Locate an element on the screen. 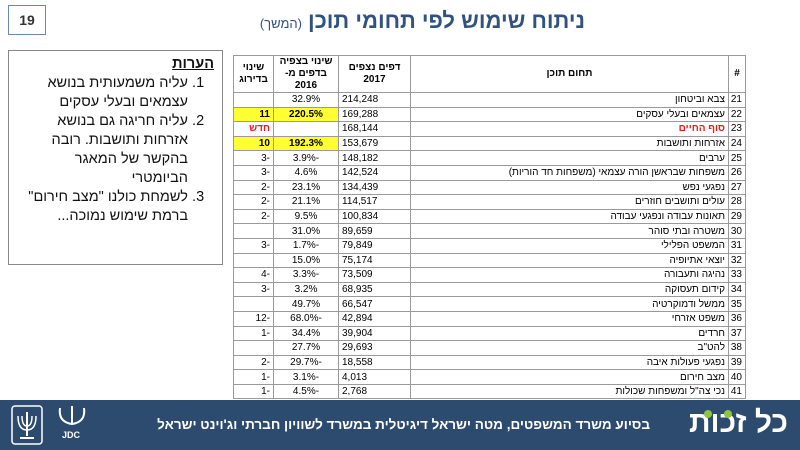  table-cell: 21.1% is located at coordinates (306, 202).